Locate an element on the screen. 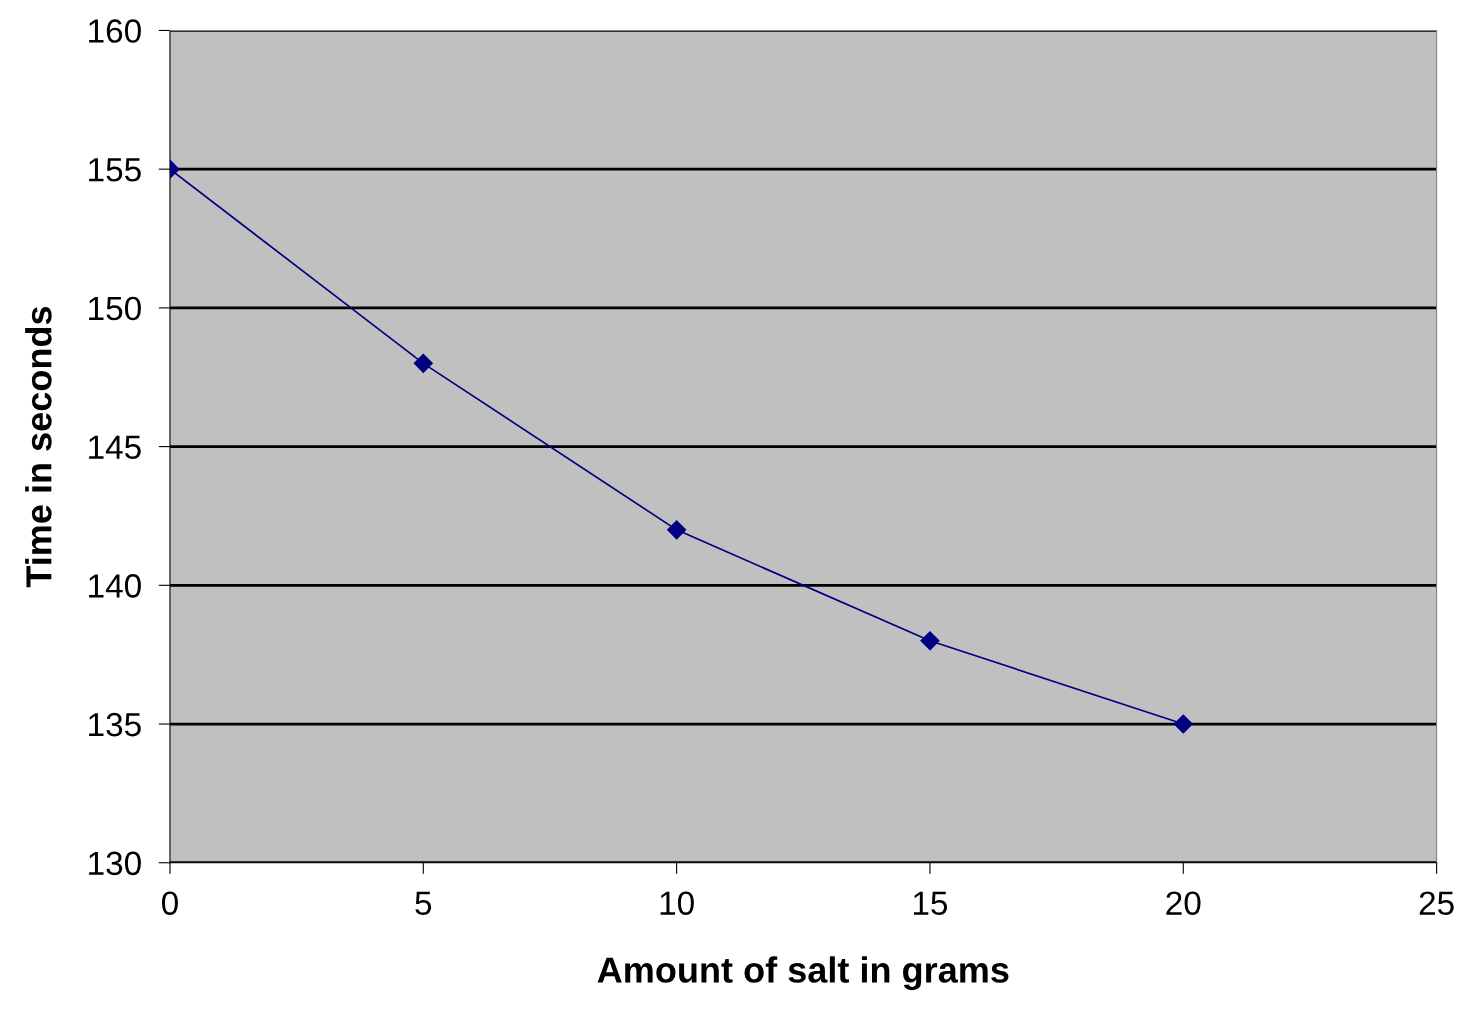 The height and width of the screenshot is (1015, 1478). x-tick-label: 15 is located at coordinates (930, 903).